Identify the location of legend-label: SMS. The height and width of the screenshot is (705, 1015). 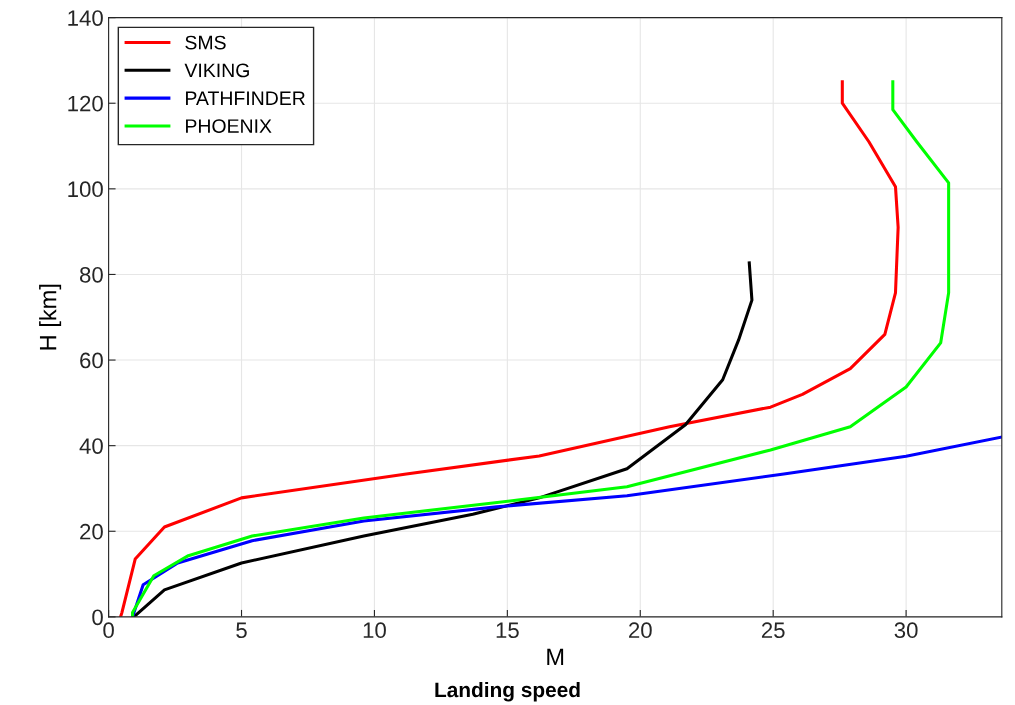
(205, 42).